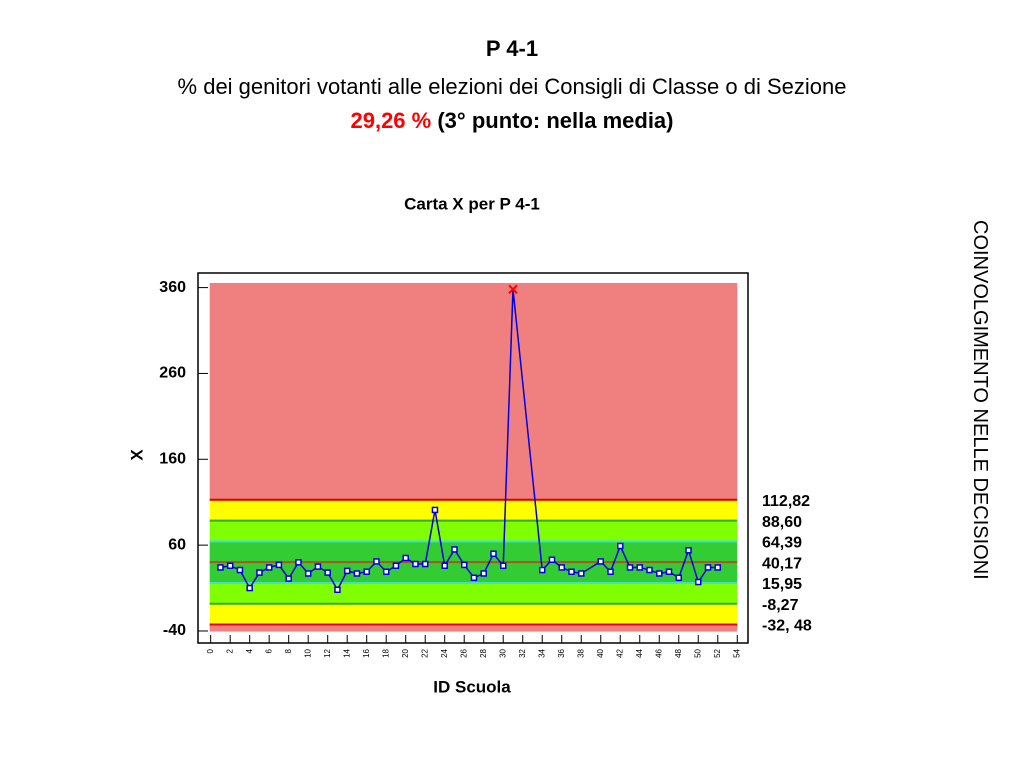 The height and width of the screenshot is (768, 1024). I want to click on x-tick-label: 44, so click(639, 652).